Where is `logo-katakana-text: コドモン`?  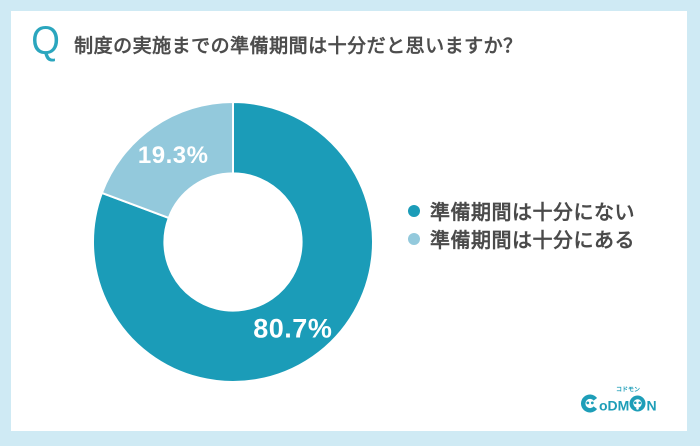
logo-katakana-text: コドモン is located at coordinates (628, 390).